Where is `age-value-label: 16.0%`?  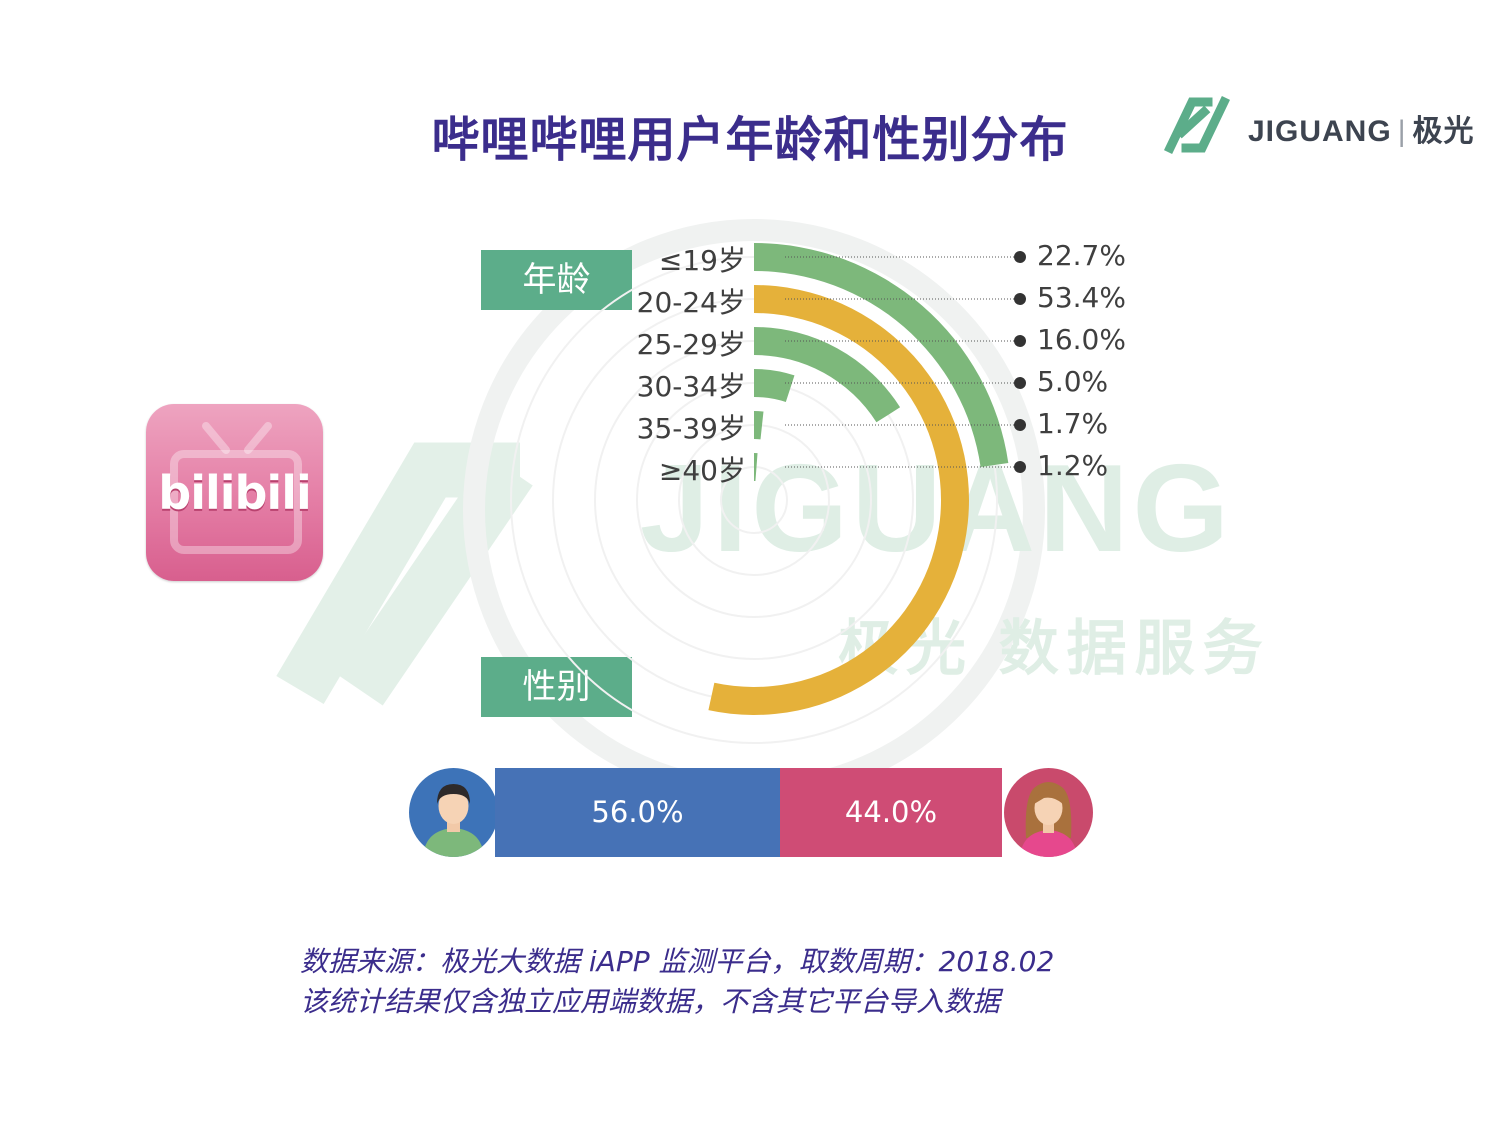 age-value-label: 16.0% is located at coordinates (1081, 339).